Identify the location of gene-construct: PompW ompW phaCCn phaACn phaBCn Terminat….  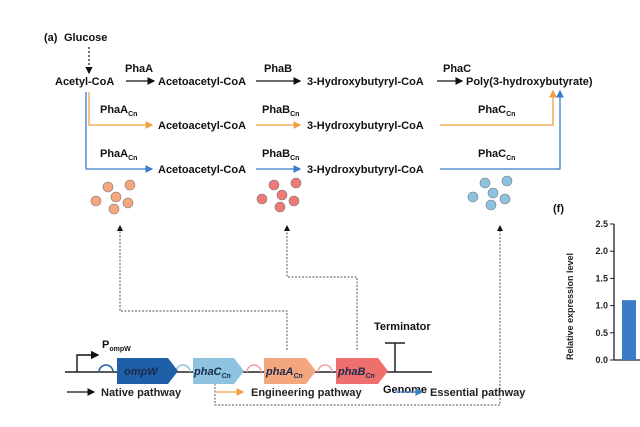
(248, 358).